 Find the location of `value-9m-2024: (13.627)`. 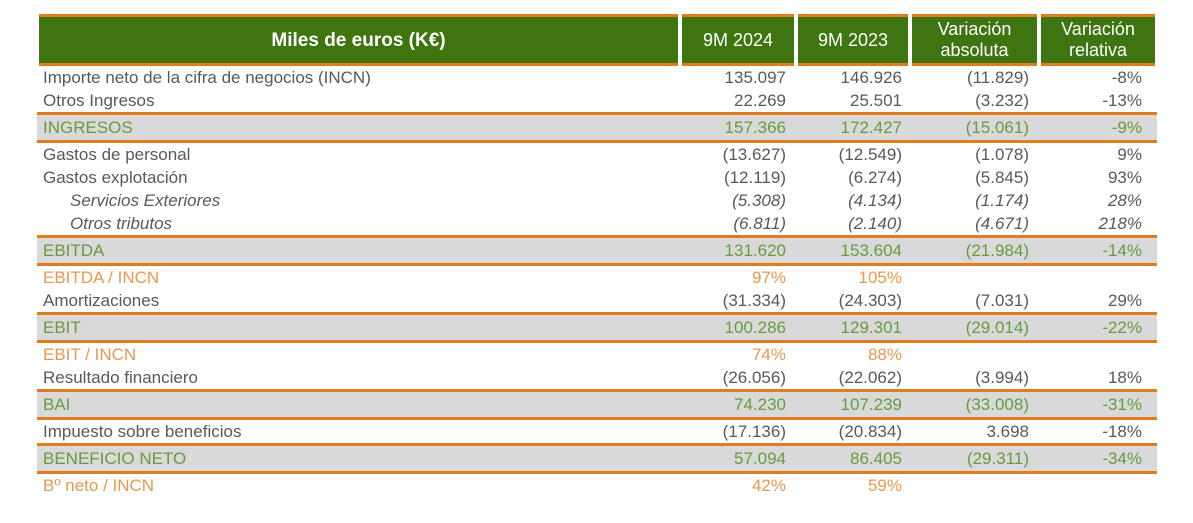

value-9m-2024: (13.627) is located at coordinates (754, 154).